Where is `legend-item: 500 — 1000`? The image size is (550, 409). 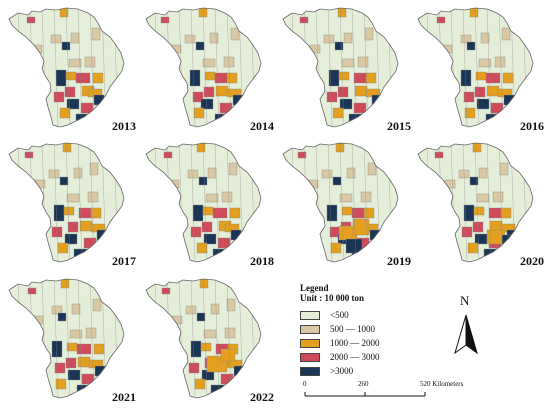 legend-item: 500 — 1000 is located at coordinates (390, 329).